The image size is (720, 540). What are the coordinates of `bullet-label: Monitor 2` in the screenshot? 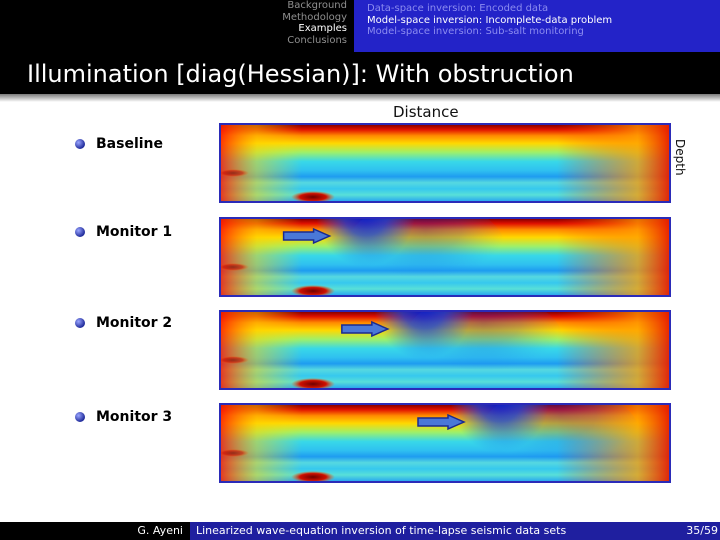 It's located at (134, 323).